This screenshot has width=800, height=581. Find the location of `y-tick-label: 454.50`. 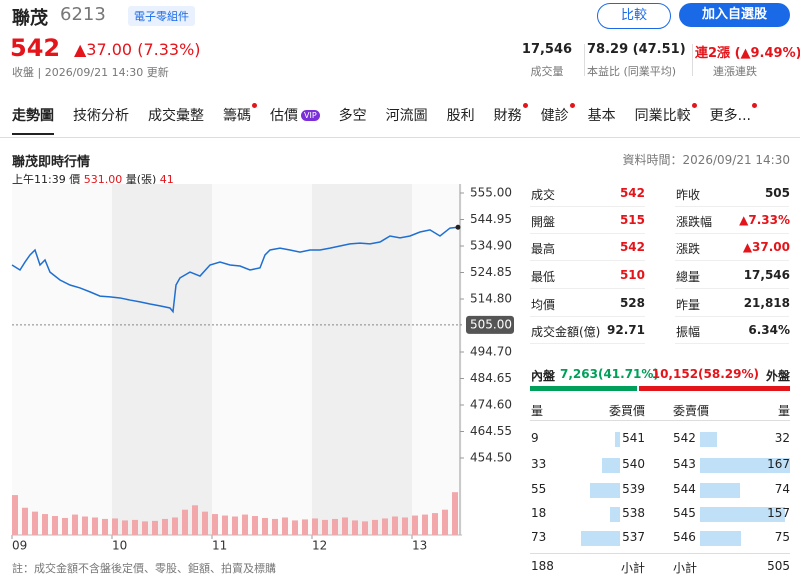

y-tick-label: 454.50 is located at coordinates (491, 458).